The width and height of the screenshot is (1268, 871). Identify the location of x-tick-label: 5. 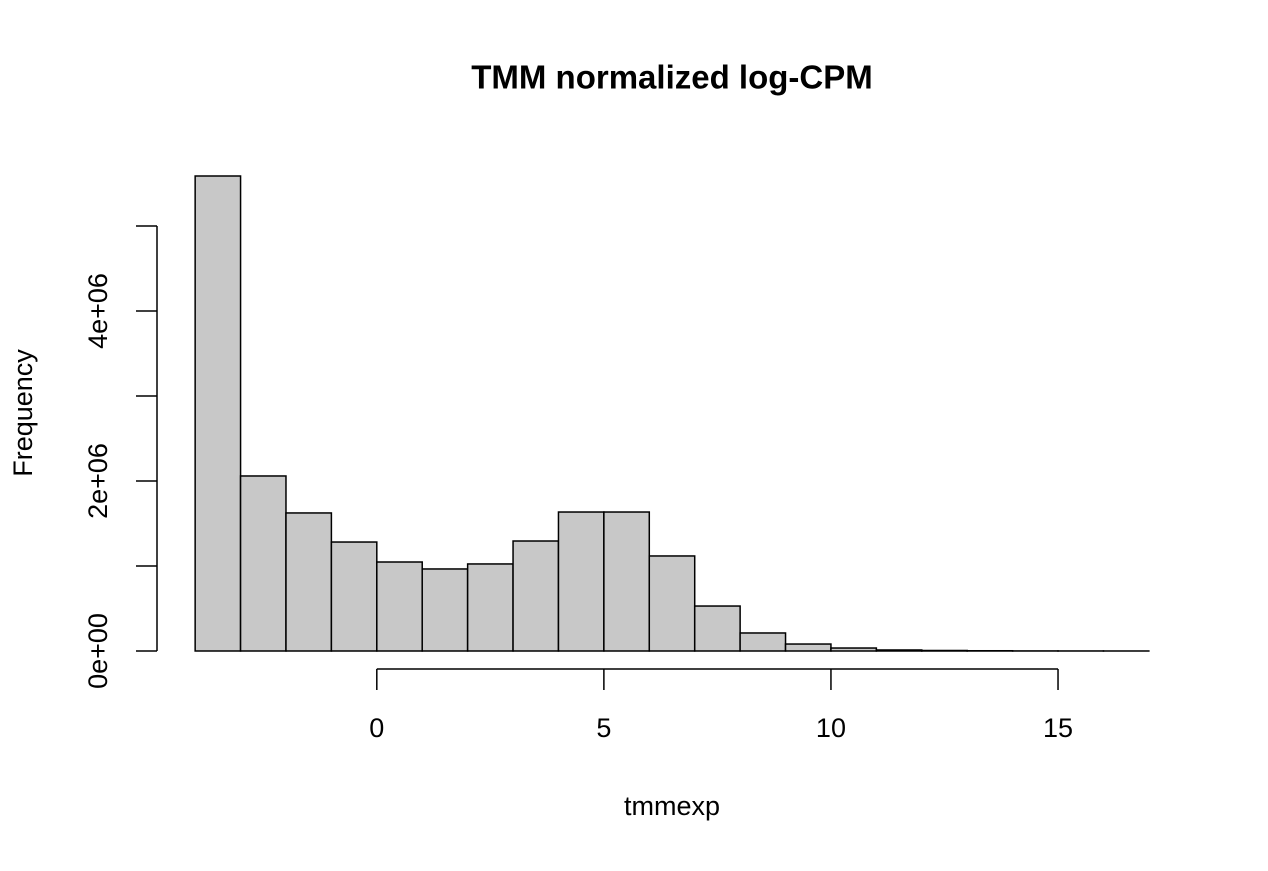
(603, 728).